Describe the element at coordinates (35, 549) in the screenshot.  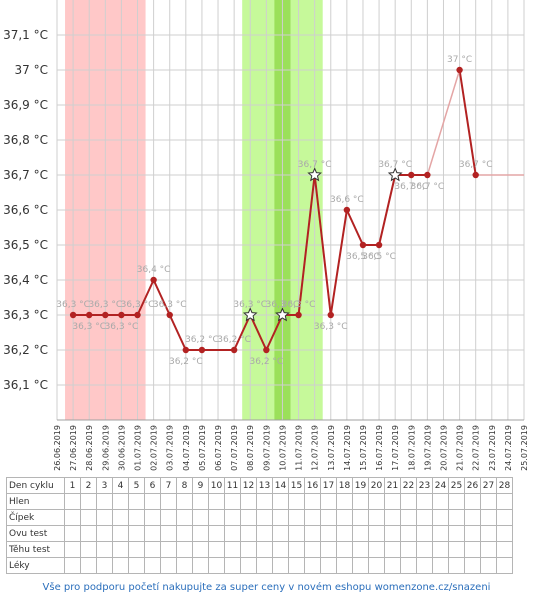
I see `table-row-label: Těhu test` at that location.